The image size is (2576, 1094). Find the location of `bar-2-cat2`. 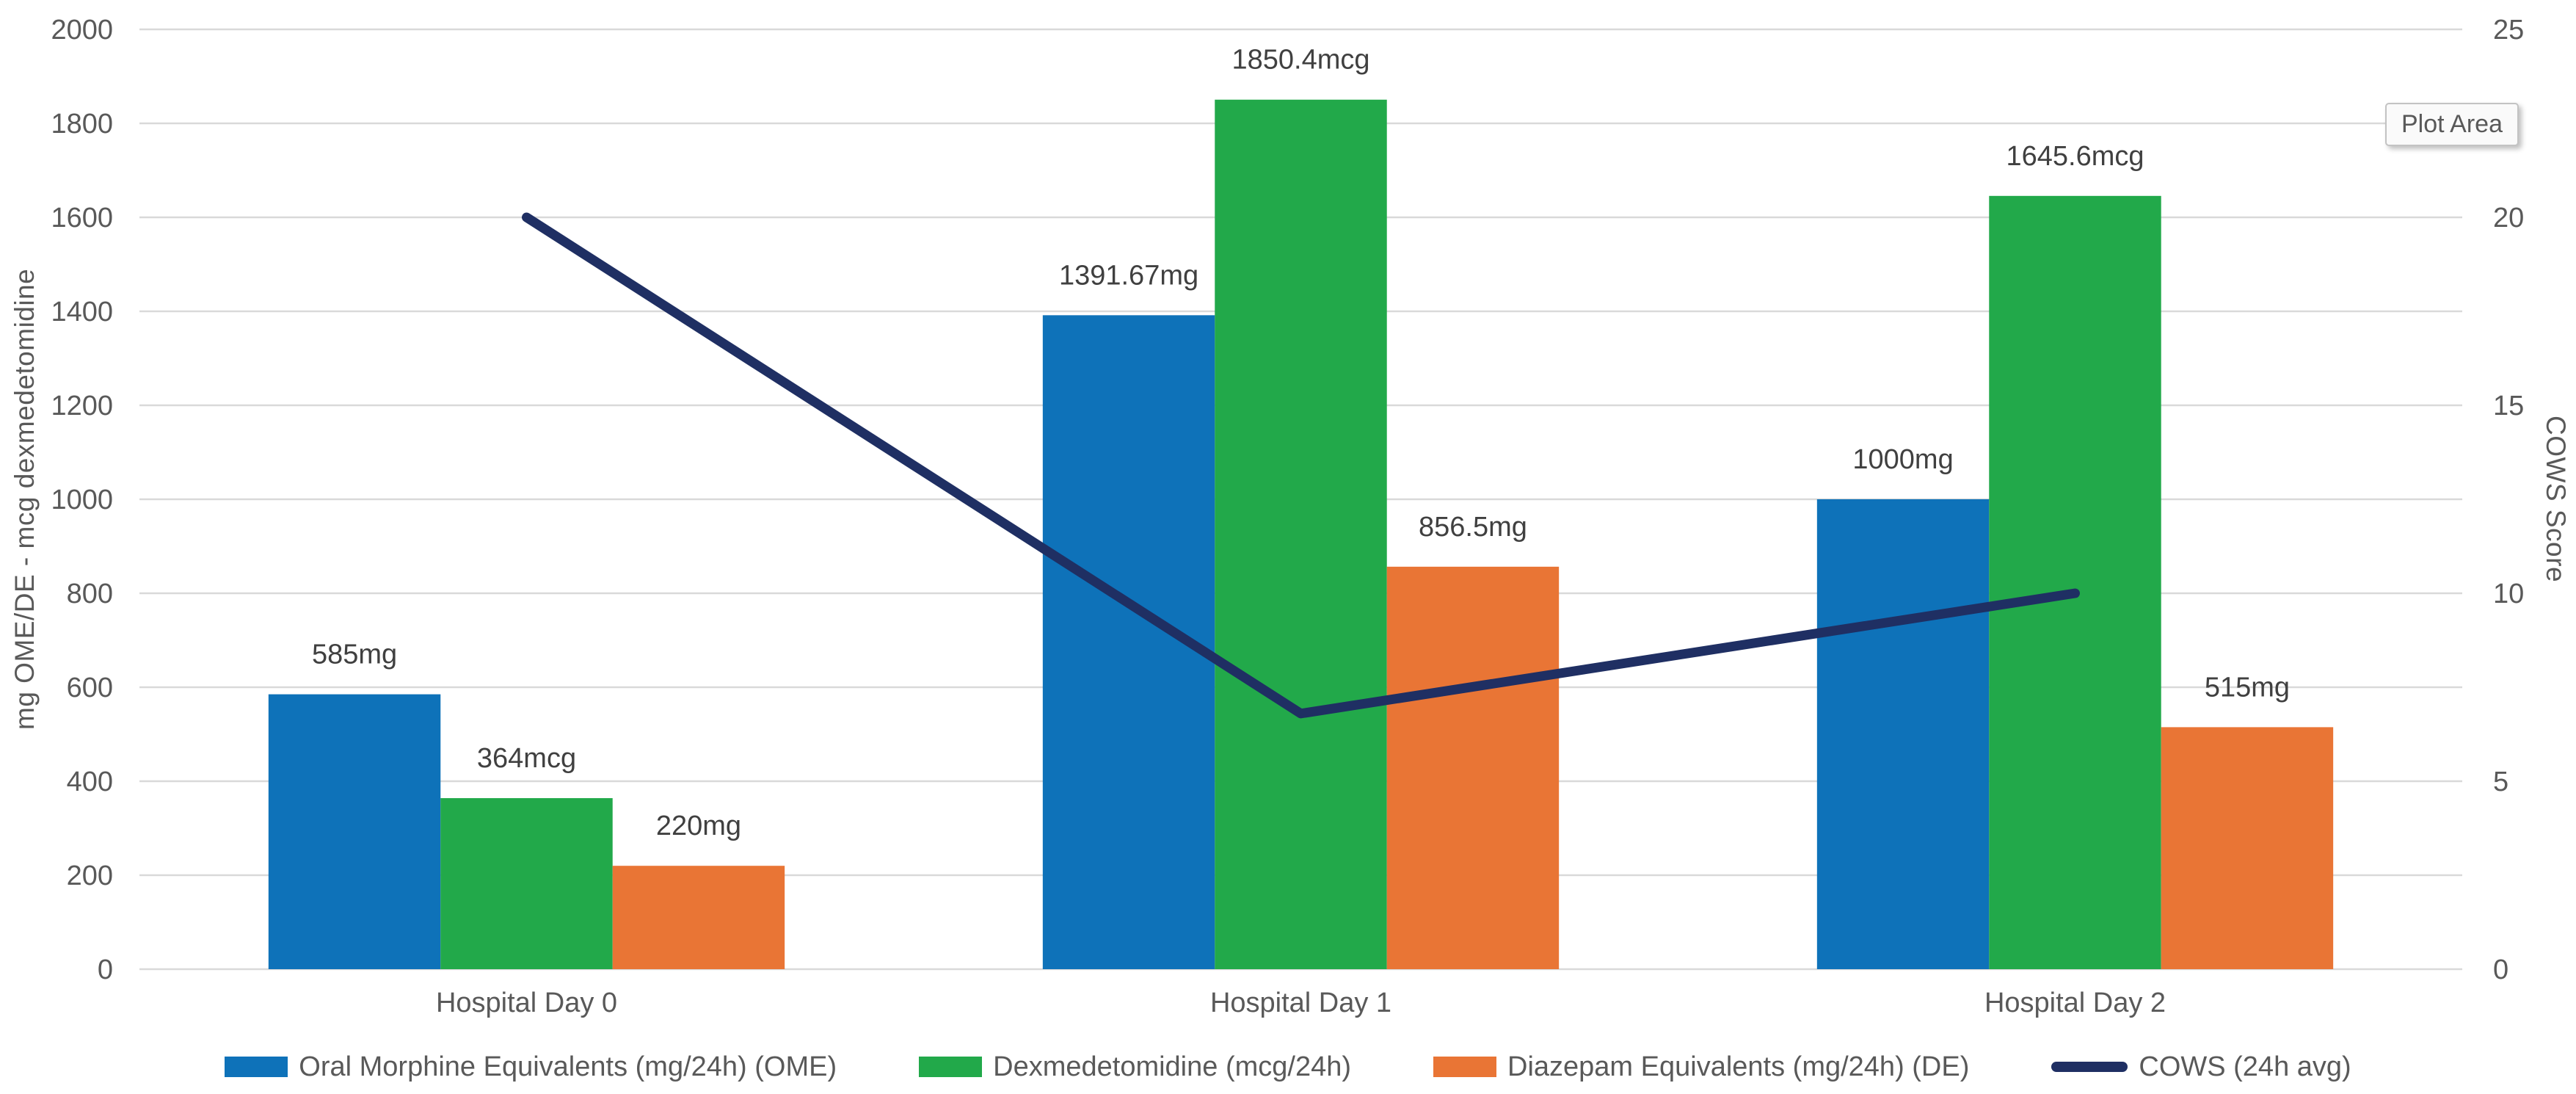

bar-2-cat2 is located at coordinates (2247, 848).